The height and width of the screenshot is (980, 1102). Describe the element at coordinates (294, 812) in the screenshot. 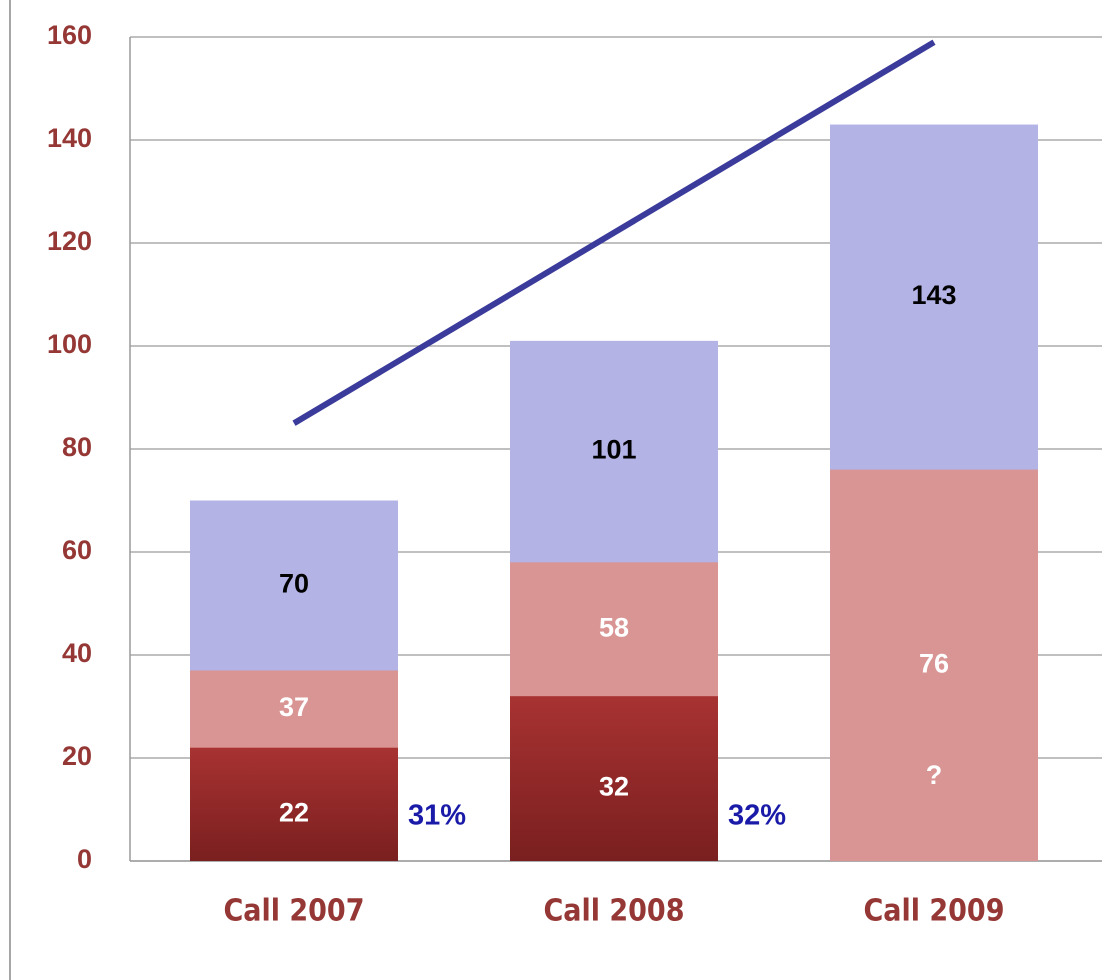

I see `data-label: 22` at that location.